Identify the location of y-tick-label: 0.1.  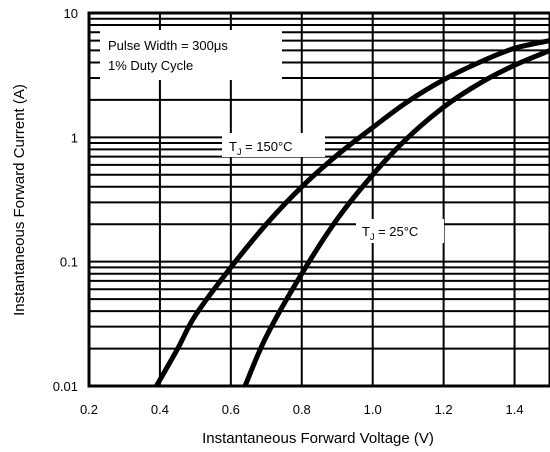
(69, 262).